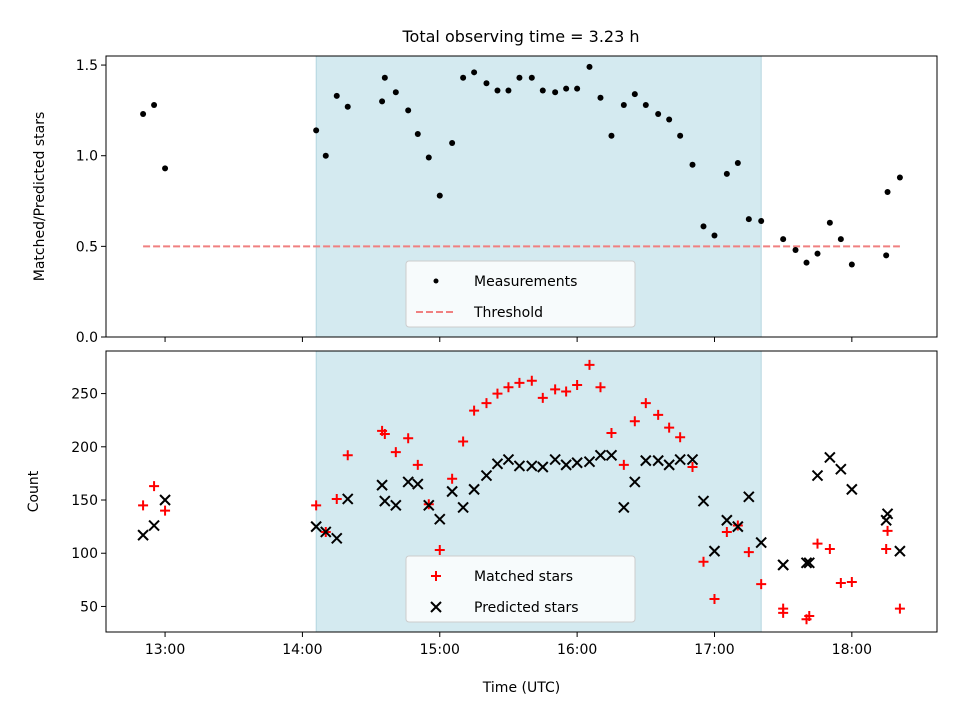 Image resolution: width=960 pixels, height=724 pixels. I want to click on x-axis-label: Time (UTC), so click(521, 688).